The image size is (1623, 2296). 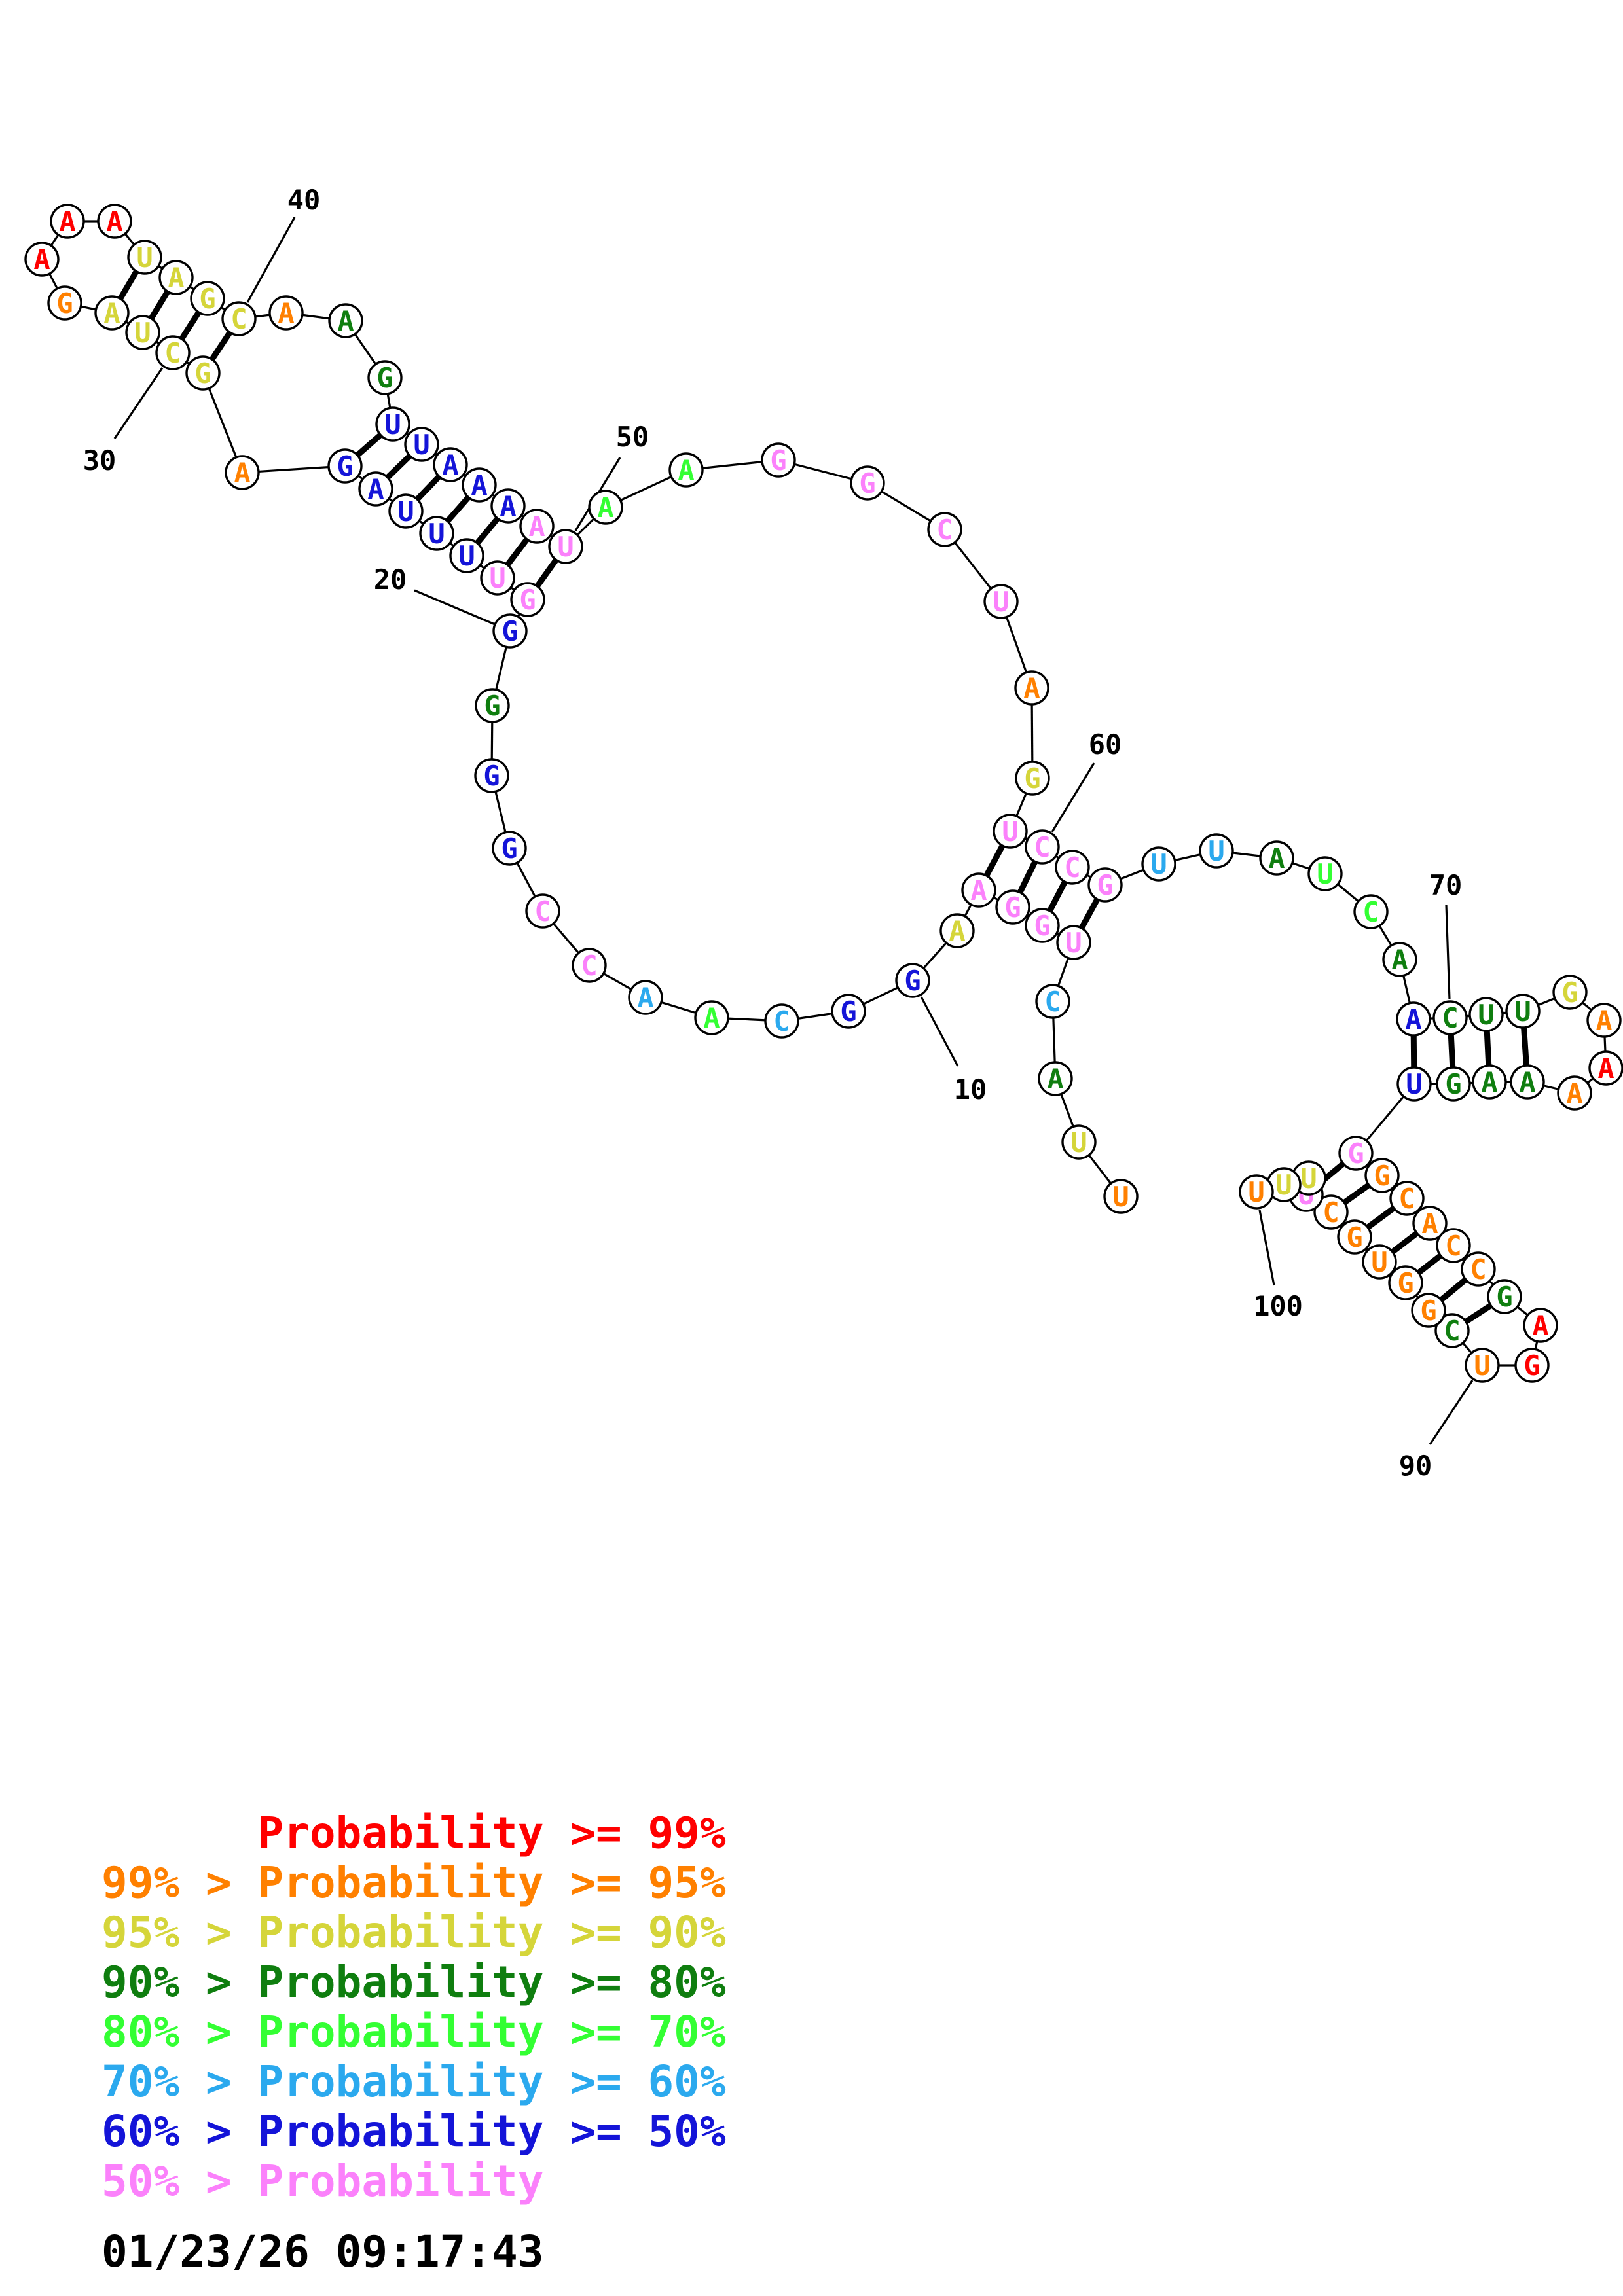 What do you see at coordinates (1105, 745) in the screenshot?
I see `position-label: 60` at bounding box center [1105, 745].